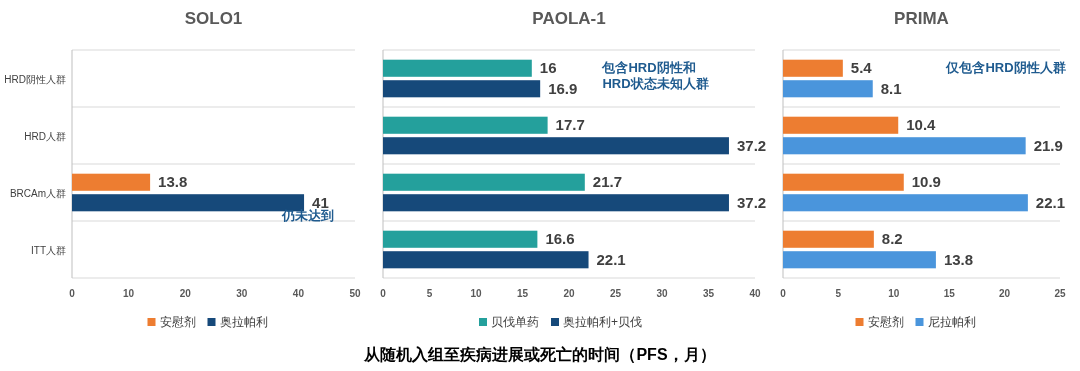  Describe the element at coordinates (560, 239) in the screenshot. I see `data-label: 16.6` at that location.